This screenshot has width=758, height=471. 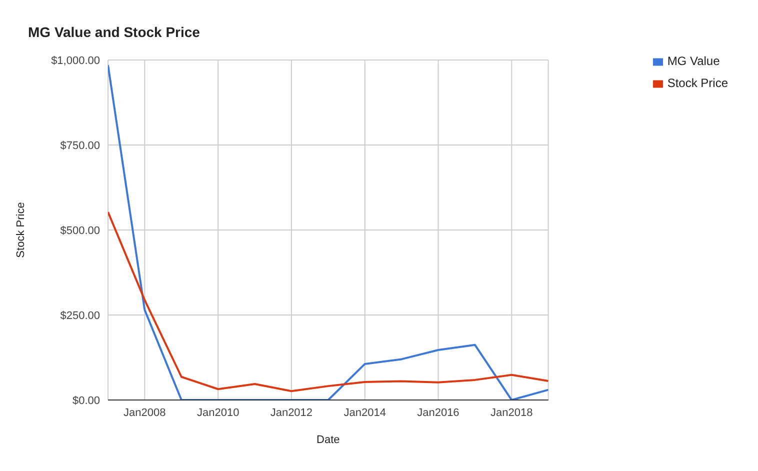 What do you see at coordinates (291, 412) in the screenshot?
I see `x-tick-label: Jan2012` at bounding box center [291, 412].